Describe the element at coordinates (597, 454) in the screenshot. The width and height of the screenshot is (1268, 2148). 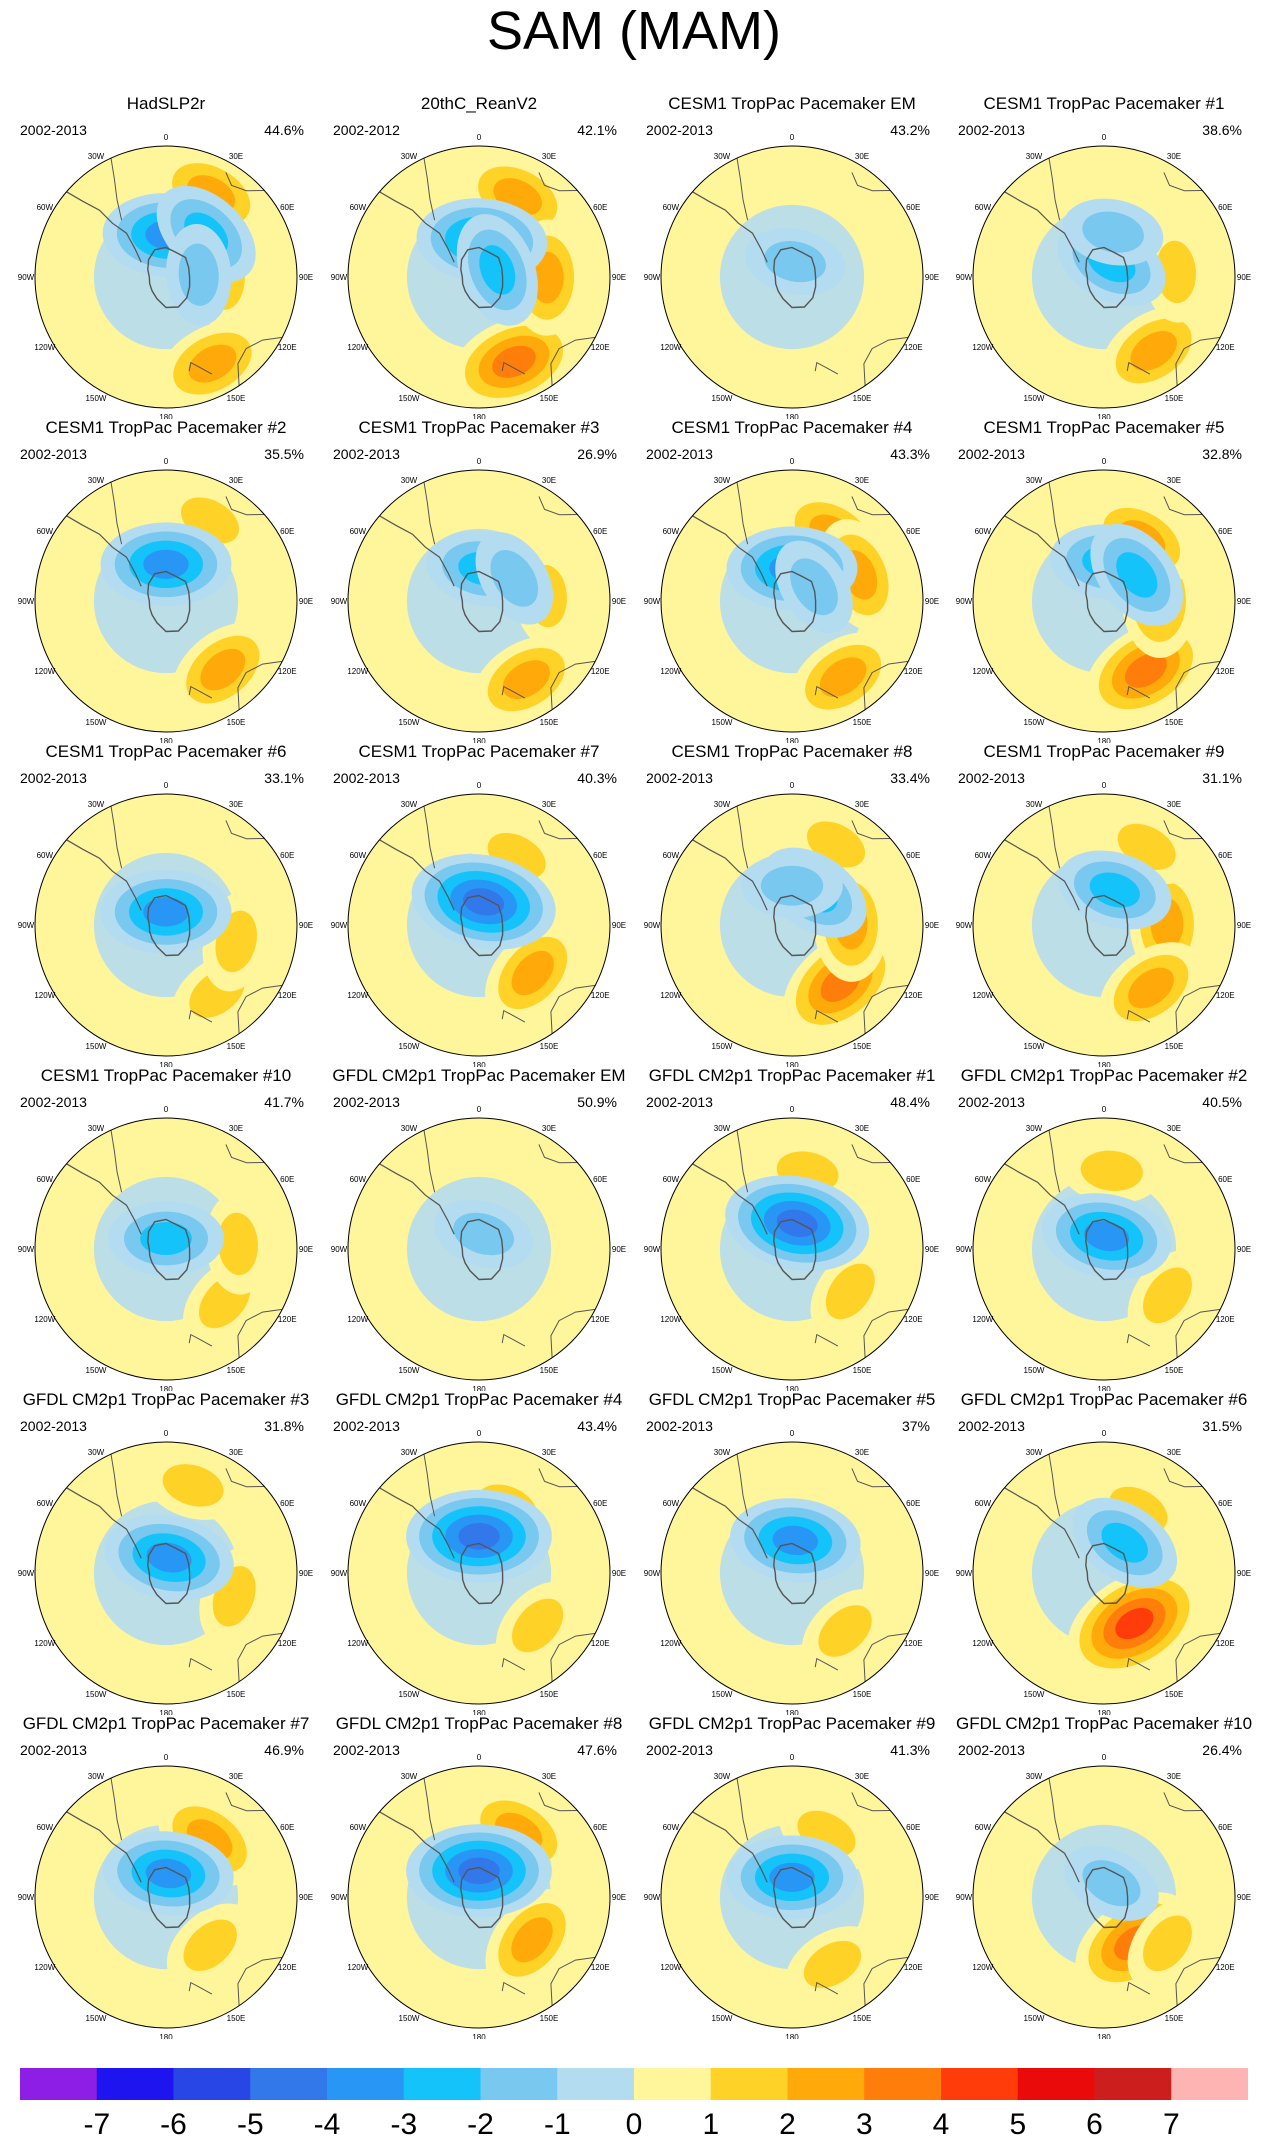
I see `panel-variance-percent: 26.9%` at that location.